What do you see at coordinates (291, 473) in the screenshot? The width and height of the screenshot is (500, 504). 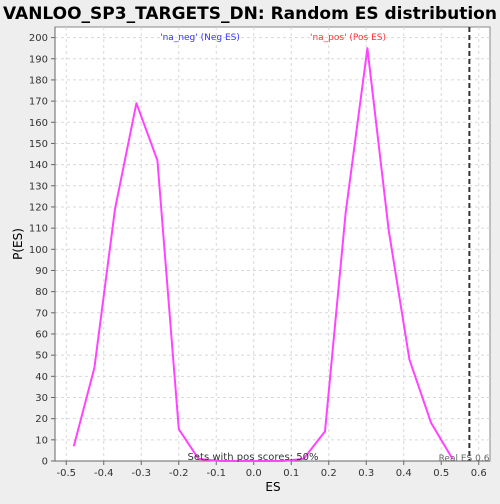 I see `x-tick-label: 0.1` at bounding box center [291, 473].